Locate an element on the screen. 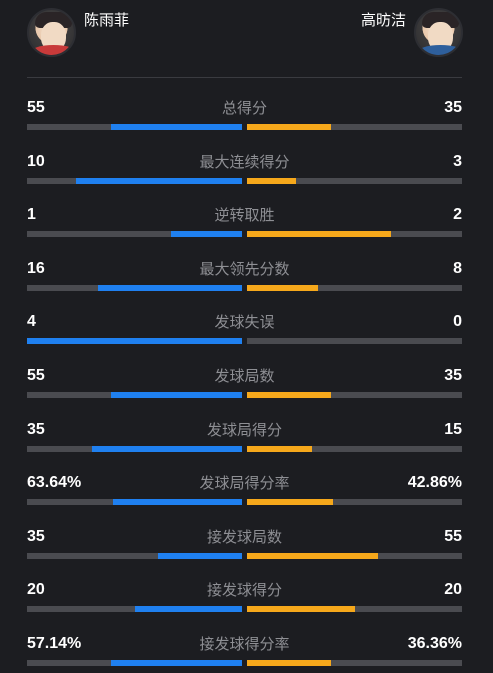 The width and height of the screenshot is (493, 673). stat-label: 接发球得分 is located at coordinates (244, 590).